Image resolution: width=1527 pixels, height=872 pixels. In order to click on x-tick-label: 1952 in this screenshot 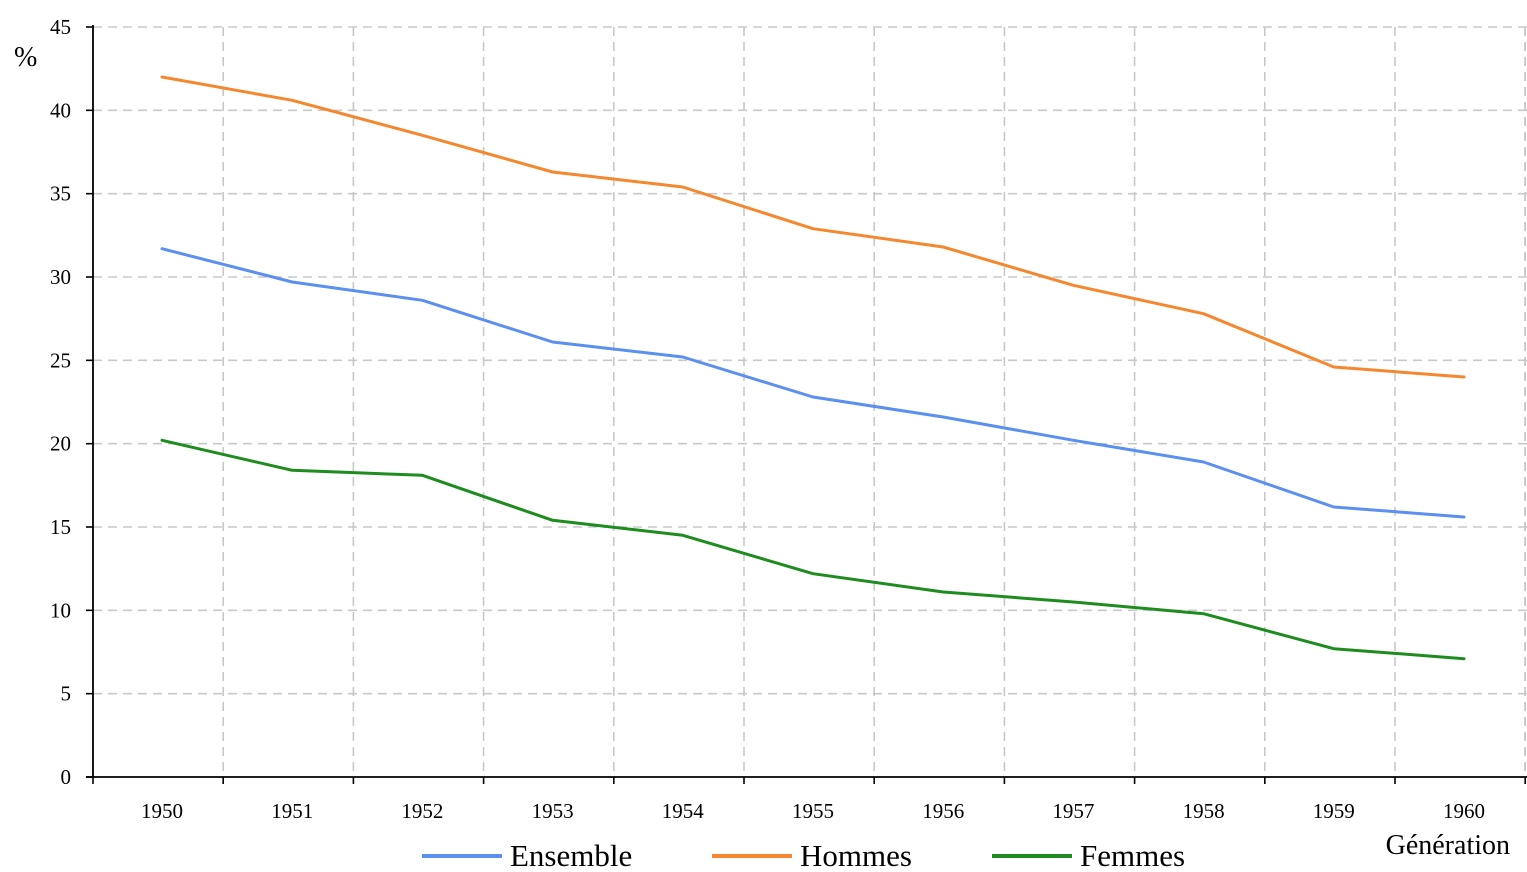, I will do `click(422, 811)`.